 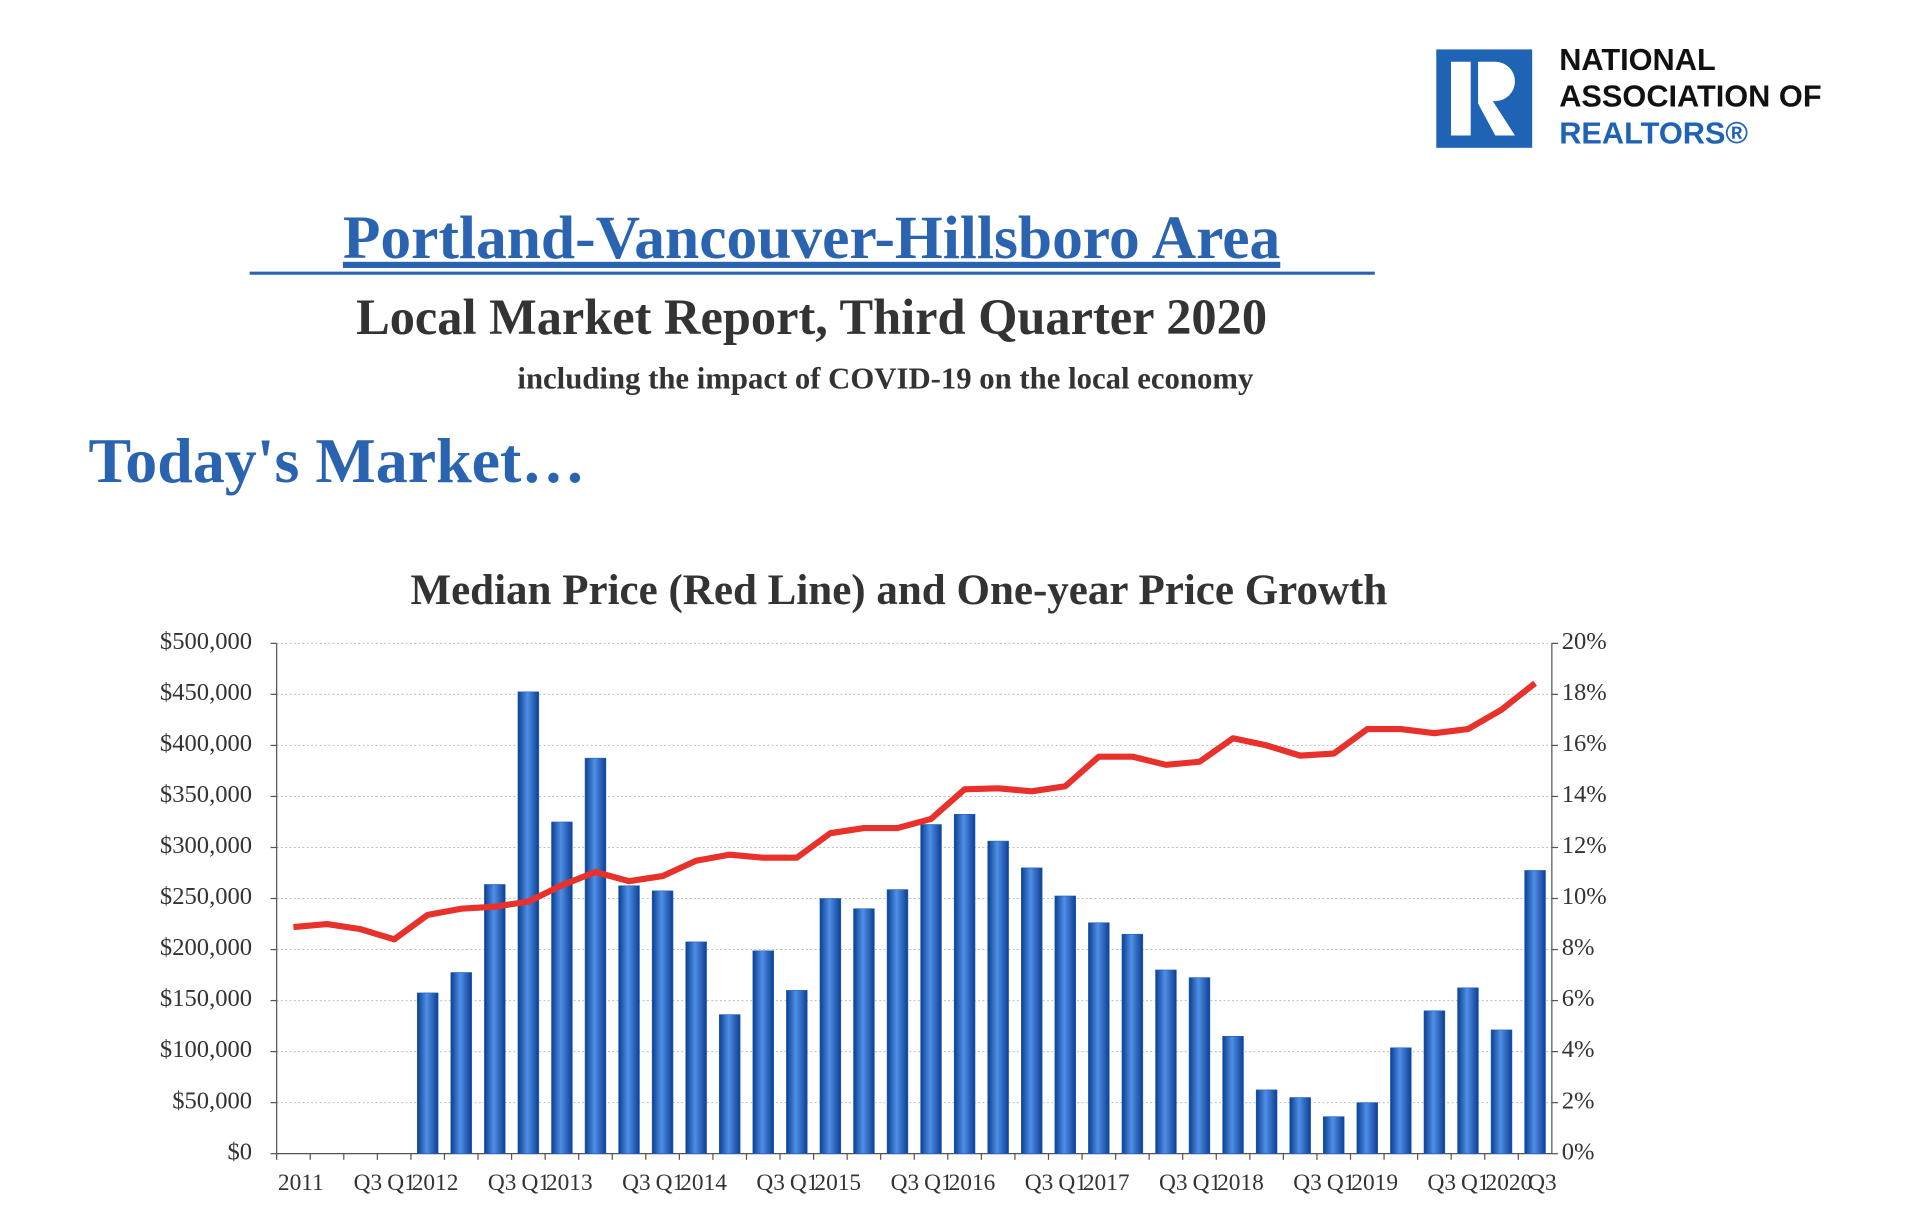 I want to click on report-subtitle: Local Market Report, Third Quarter 2020, so click(x=811, y=317).